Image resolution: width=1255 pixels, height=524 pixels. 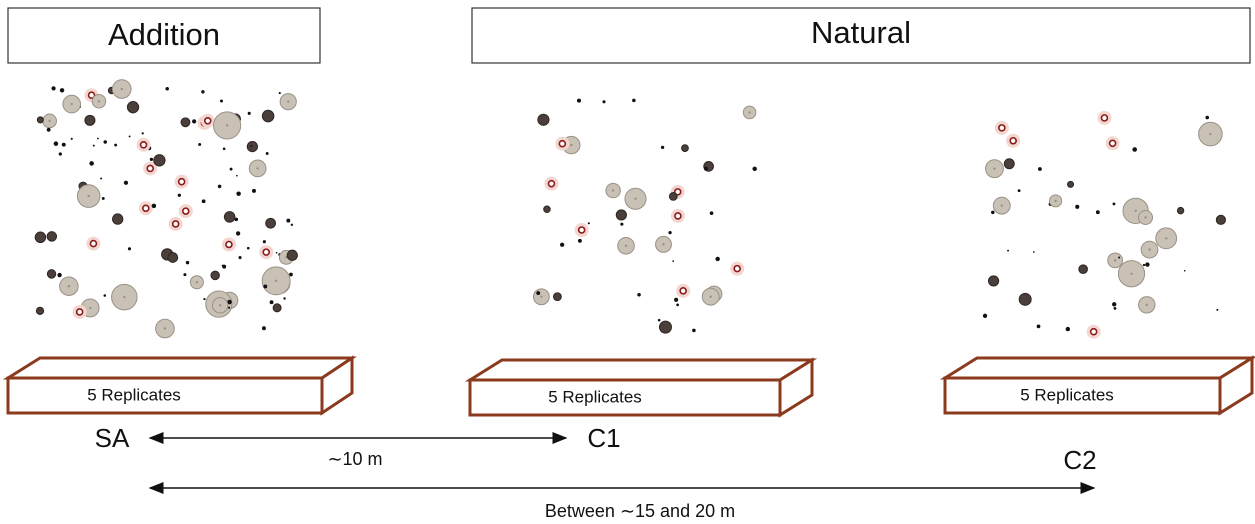 I want to click on header: Addition, so click(x=164, y=34).